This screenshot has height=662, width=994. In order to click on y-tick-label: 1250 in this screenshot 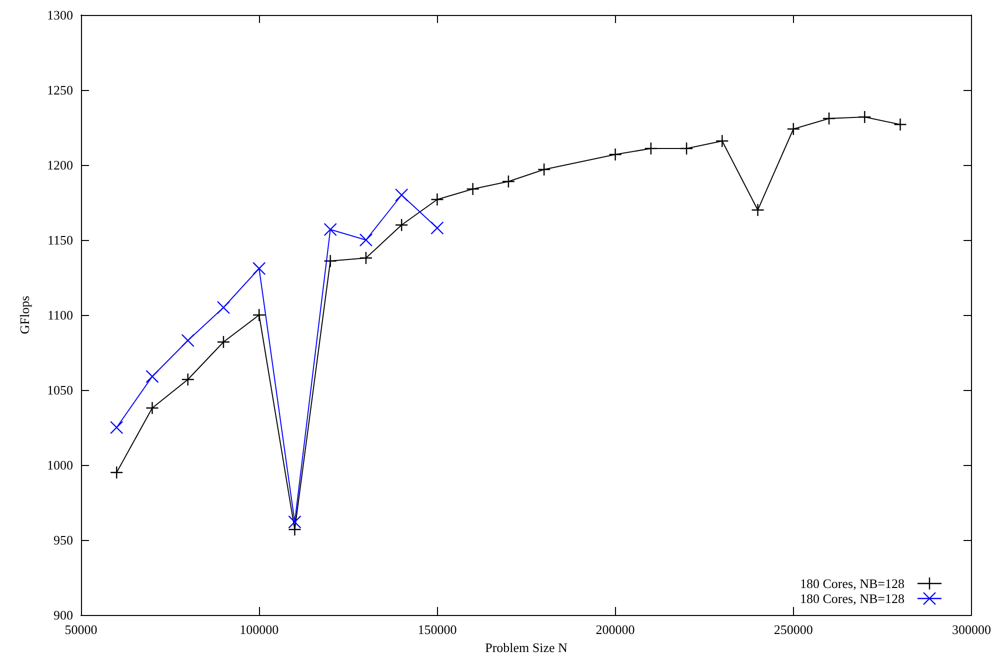, I will do `click(60, 90)`.